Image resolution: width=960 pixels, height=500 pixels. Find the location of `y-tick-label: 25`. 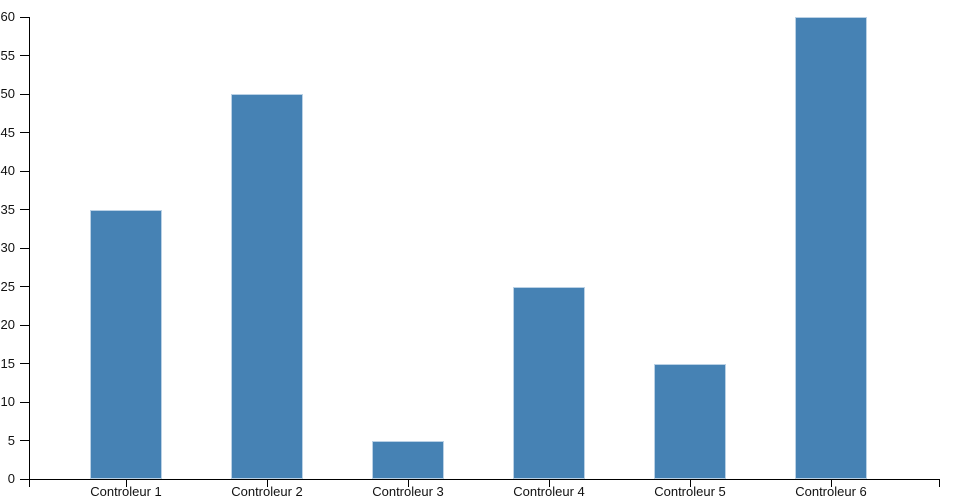

y-tick-label: 25 is located at coordinates (7, 286).